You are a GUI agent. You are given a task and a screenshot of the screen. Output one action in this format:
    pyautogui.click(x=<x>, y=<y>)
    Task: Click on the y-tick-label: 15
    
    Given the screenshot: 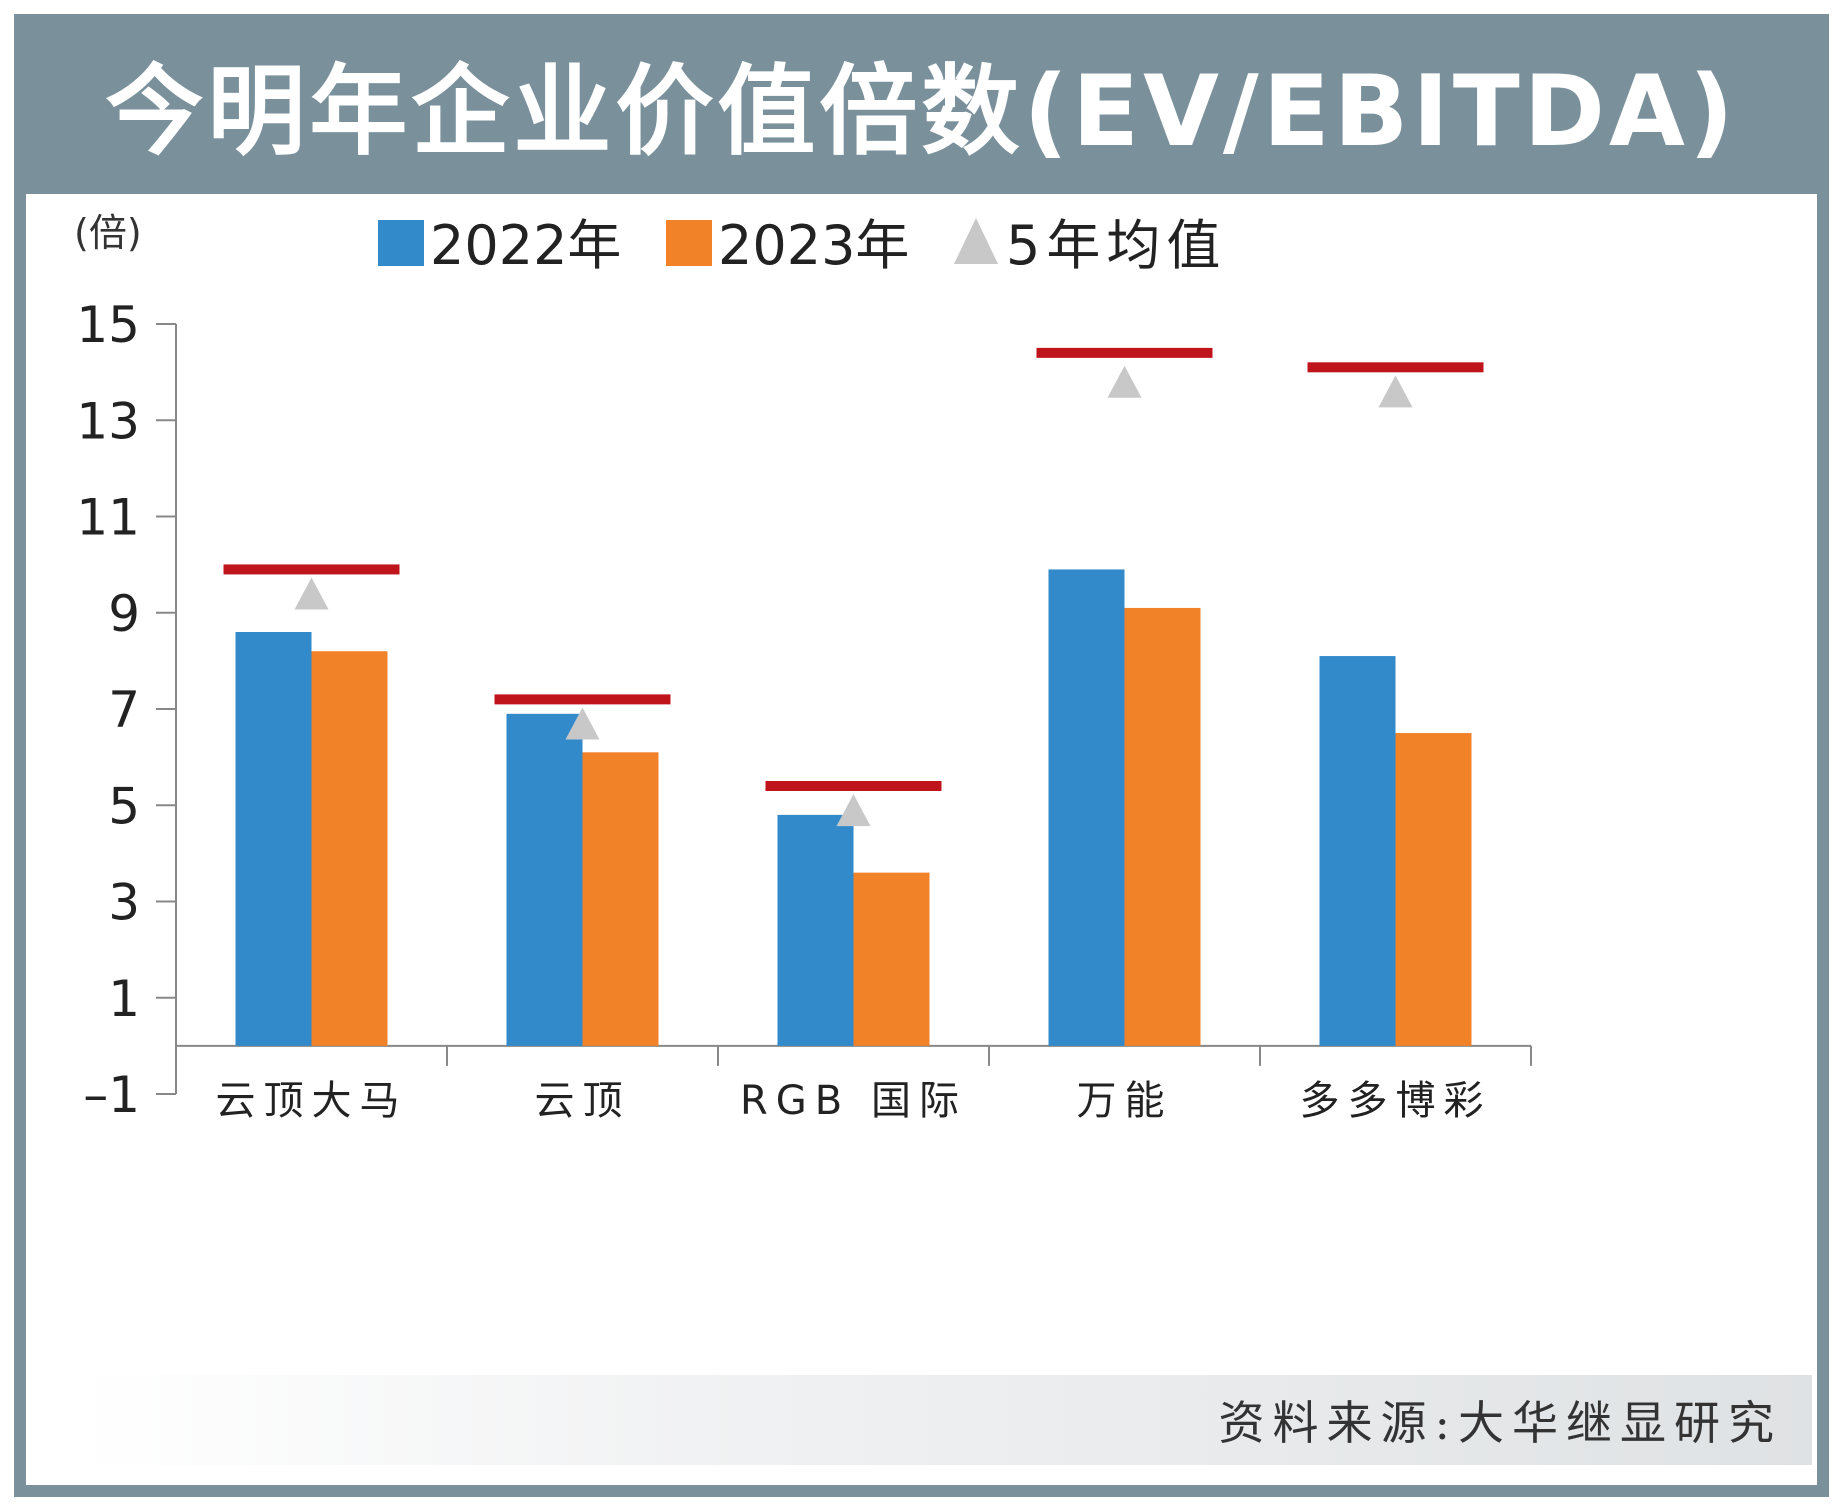 What is the action you would take?
    pyautogui.click(x=108, y=325)
    